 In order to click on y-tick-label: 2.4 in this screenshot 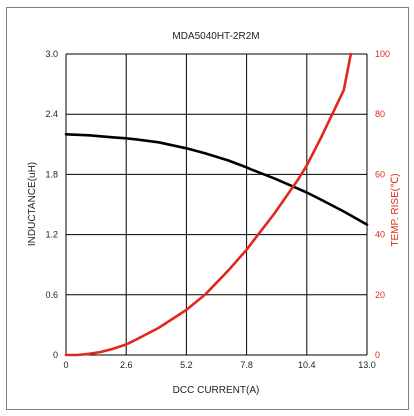, I will do `click(51, 114)`.